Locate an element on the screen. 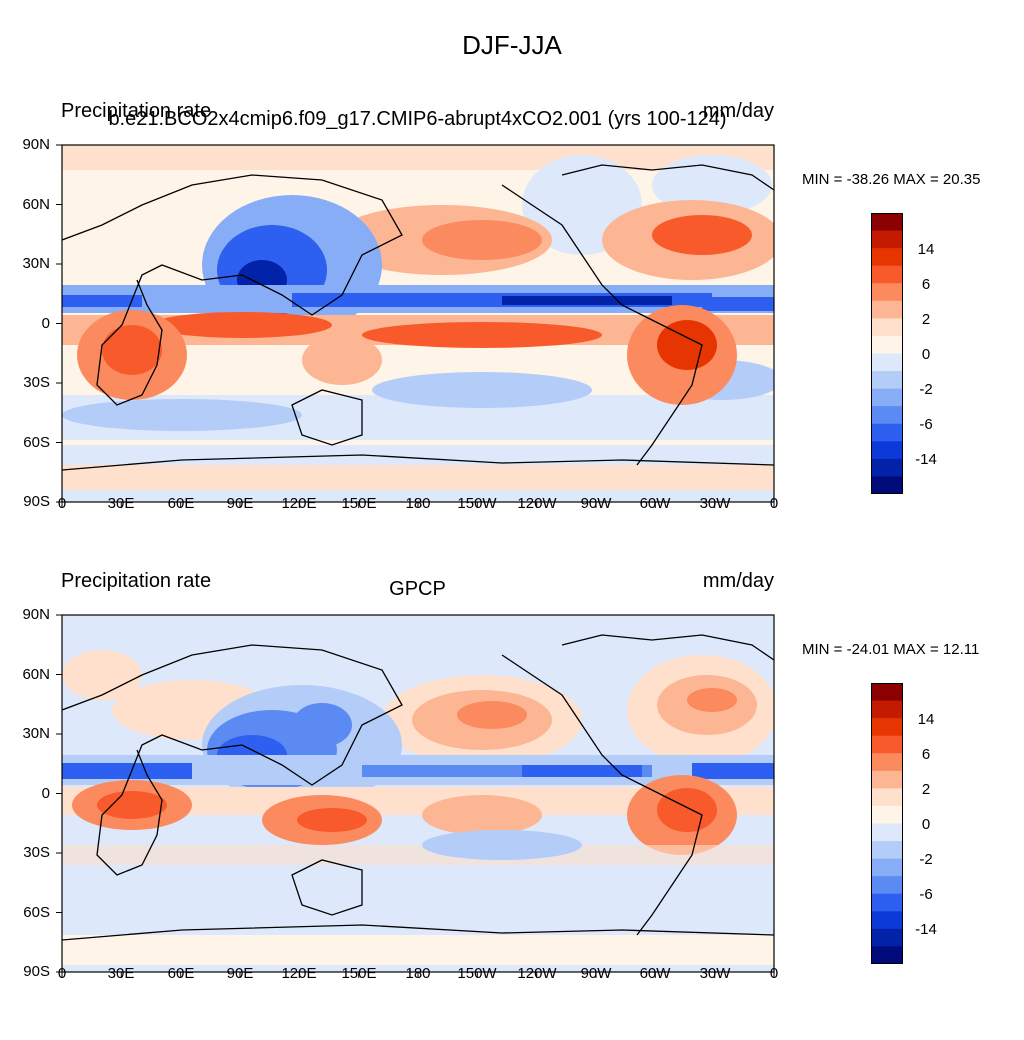 This screenshot has height=1040, width=1024. figure-title: DJF-JJA is located at coordinates (512, 45).